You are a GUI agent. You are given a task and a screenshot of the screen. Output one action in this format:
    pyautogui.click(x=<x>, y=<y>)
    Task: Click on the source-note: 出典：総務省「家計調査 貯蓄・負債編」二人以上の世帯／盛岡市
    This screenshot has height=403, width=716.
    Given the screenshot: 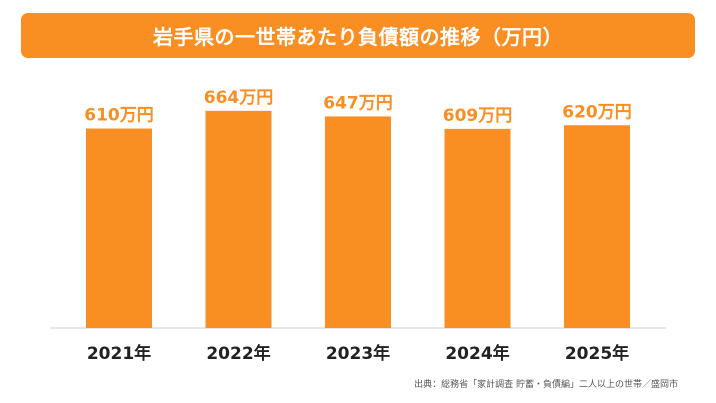 What is the action you would take?
    pyautogui.click(x=546, y=385)
    